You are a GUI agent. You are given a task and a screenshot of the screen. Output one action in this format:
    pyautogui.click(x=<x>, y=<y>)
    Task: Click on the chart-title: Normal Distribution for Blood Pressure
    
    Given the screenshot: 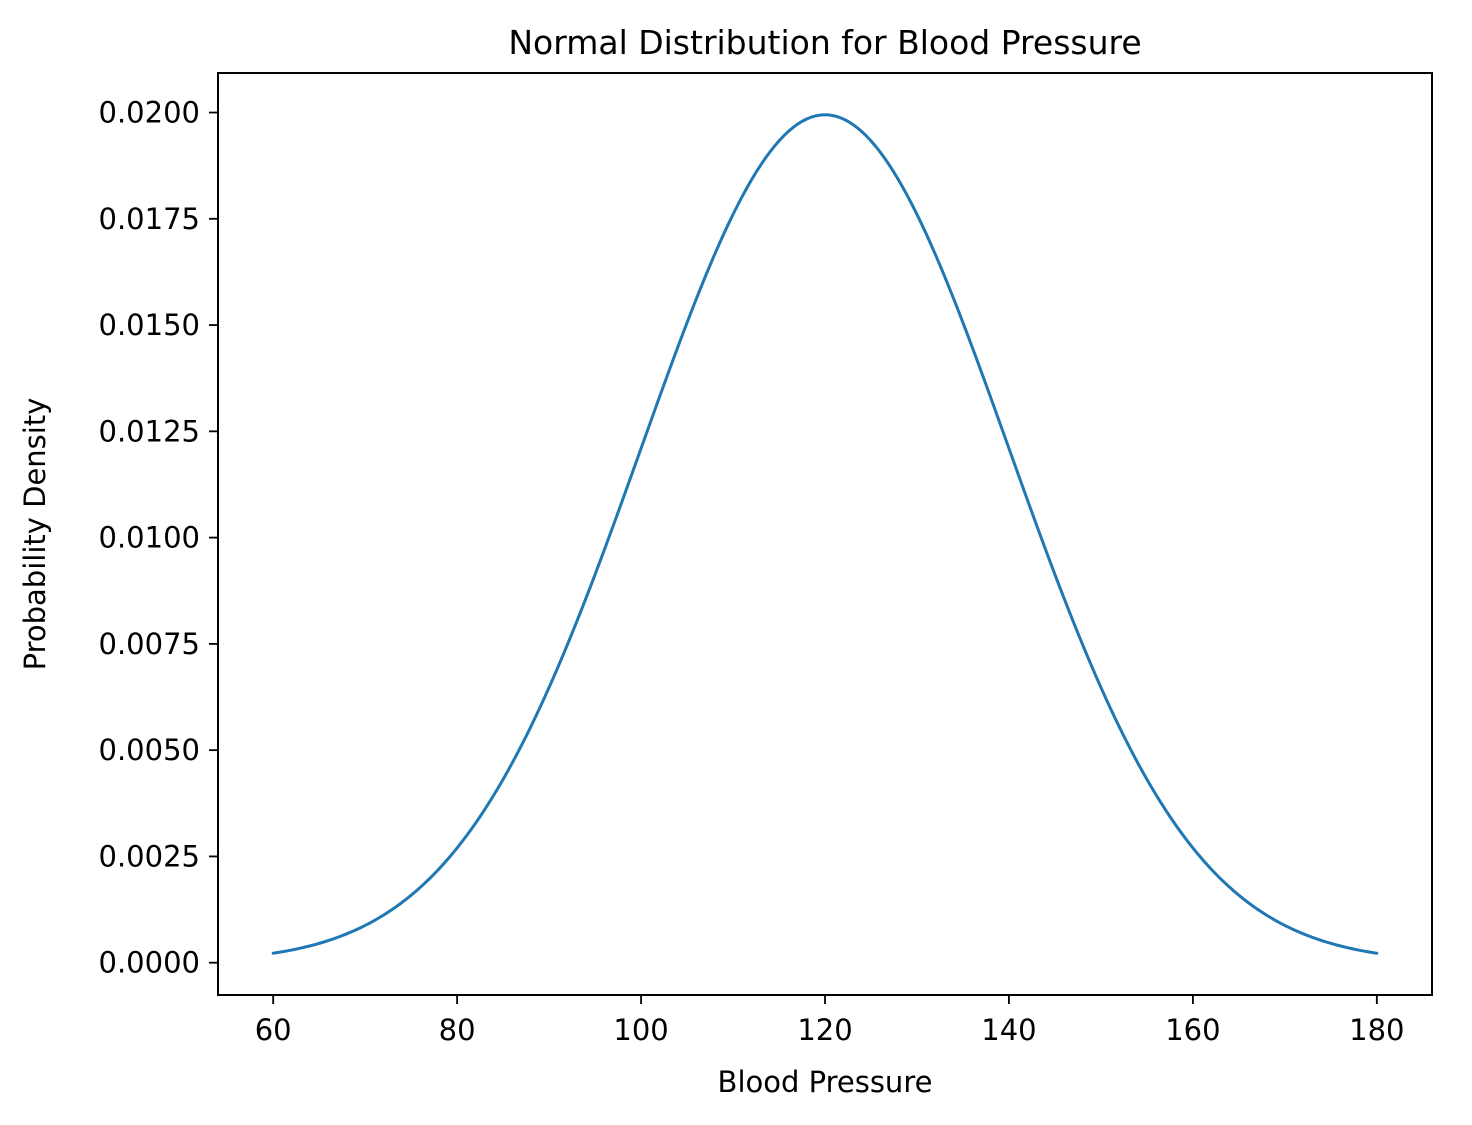 What is the action you would take?
    pyautogui.click(x=824, y=42)
    